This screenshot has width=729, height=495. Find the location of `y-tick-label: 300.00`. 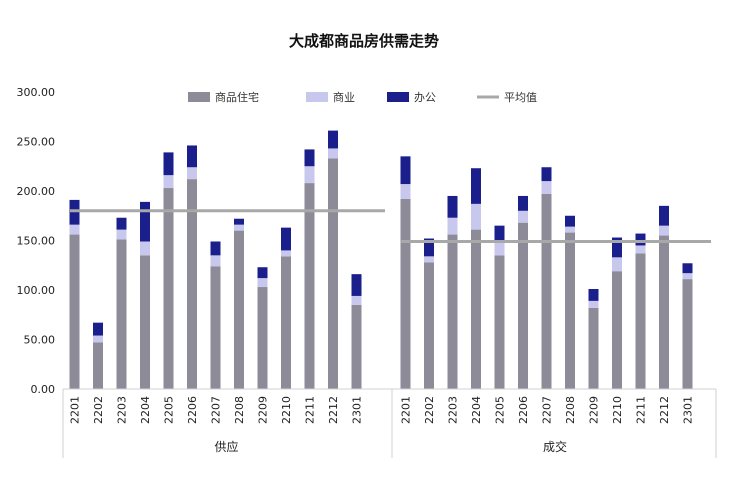

y-tick-label: 300.00 is located at coordinates (36, 92).